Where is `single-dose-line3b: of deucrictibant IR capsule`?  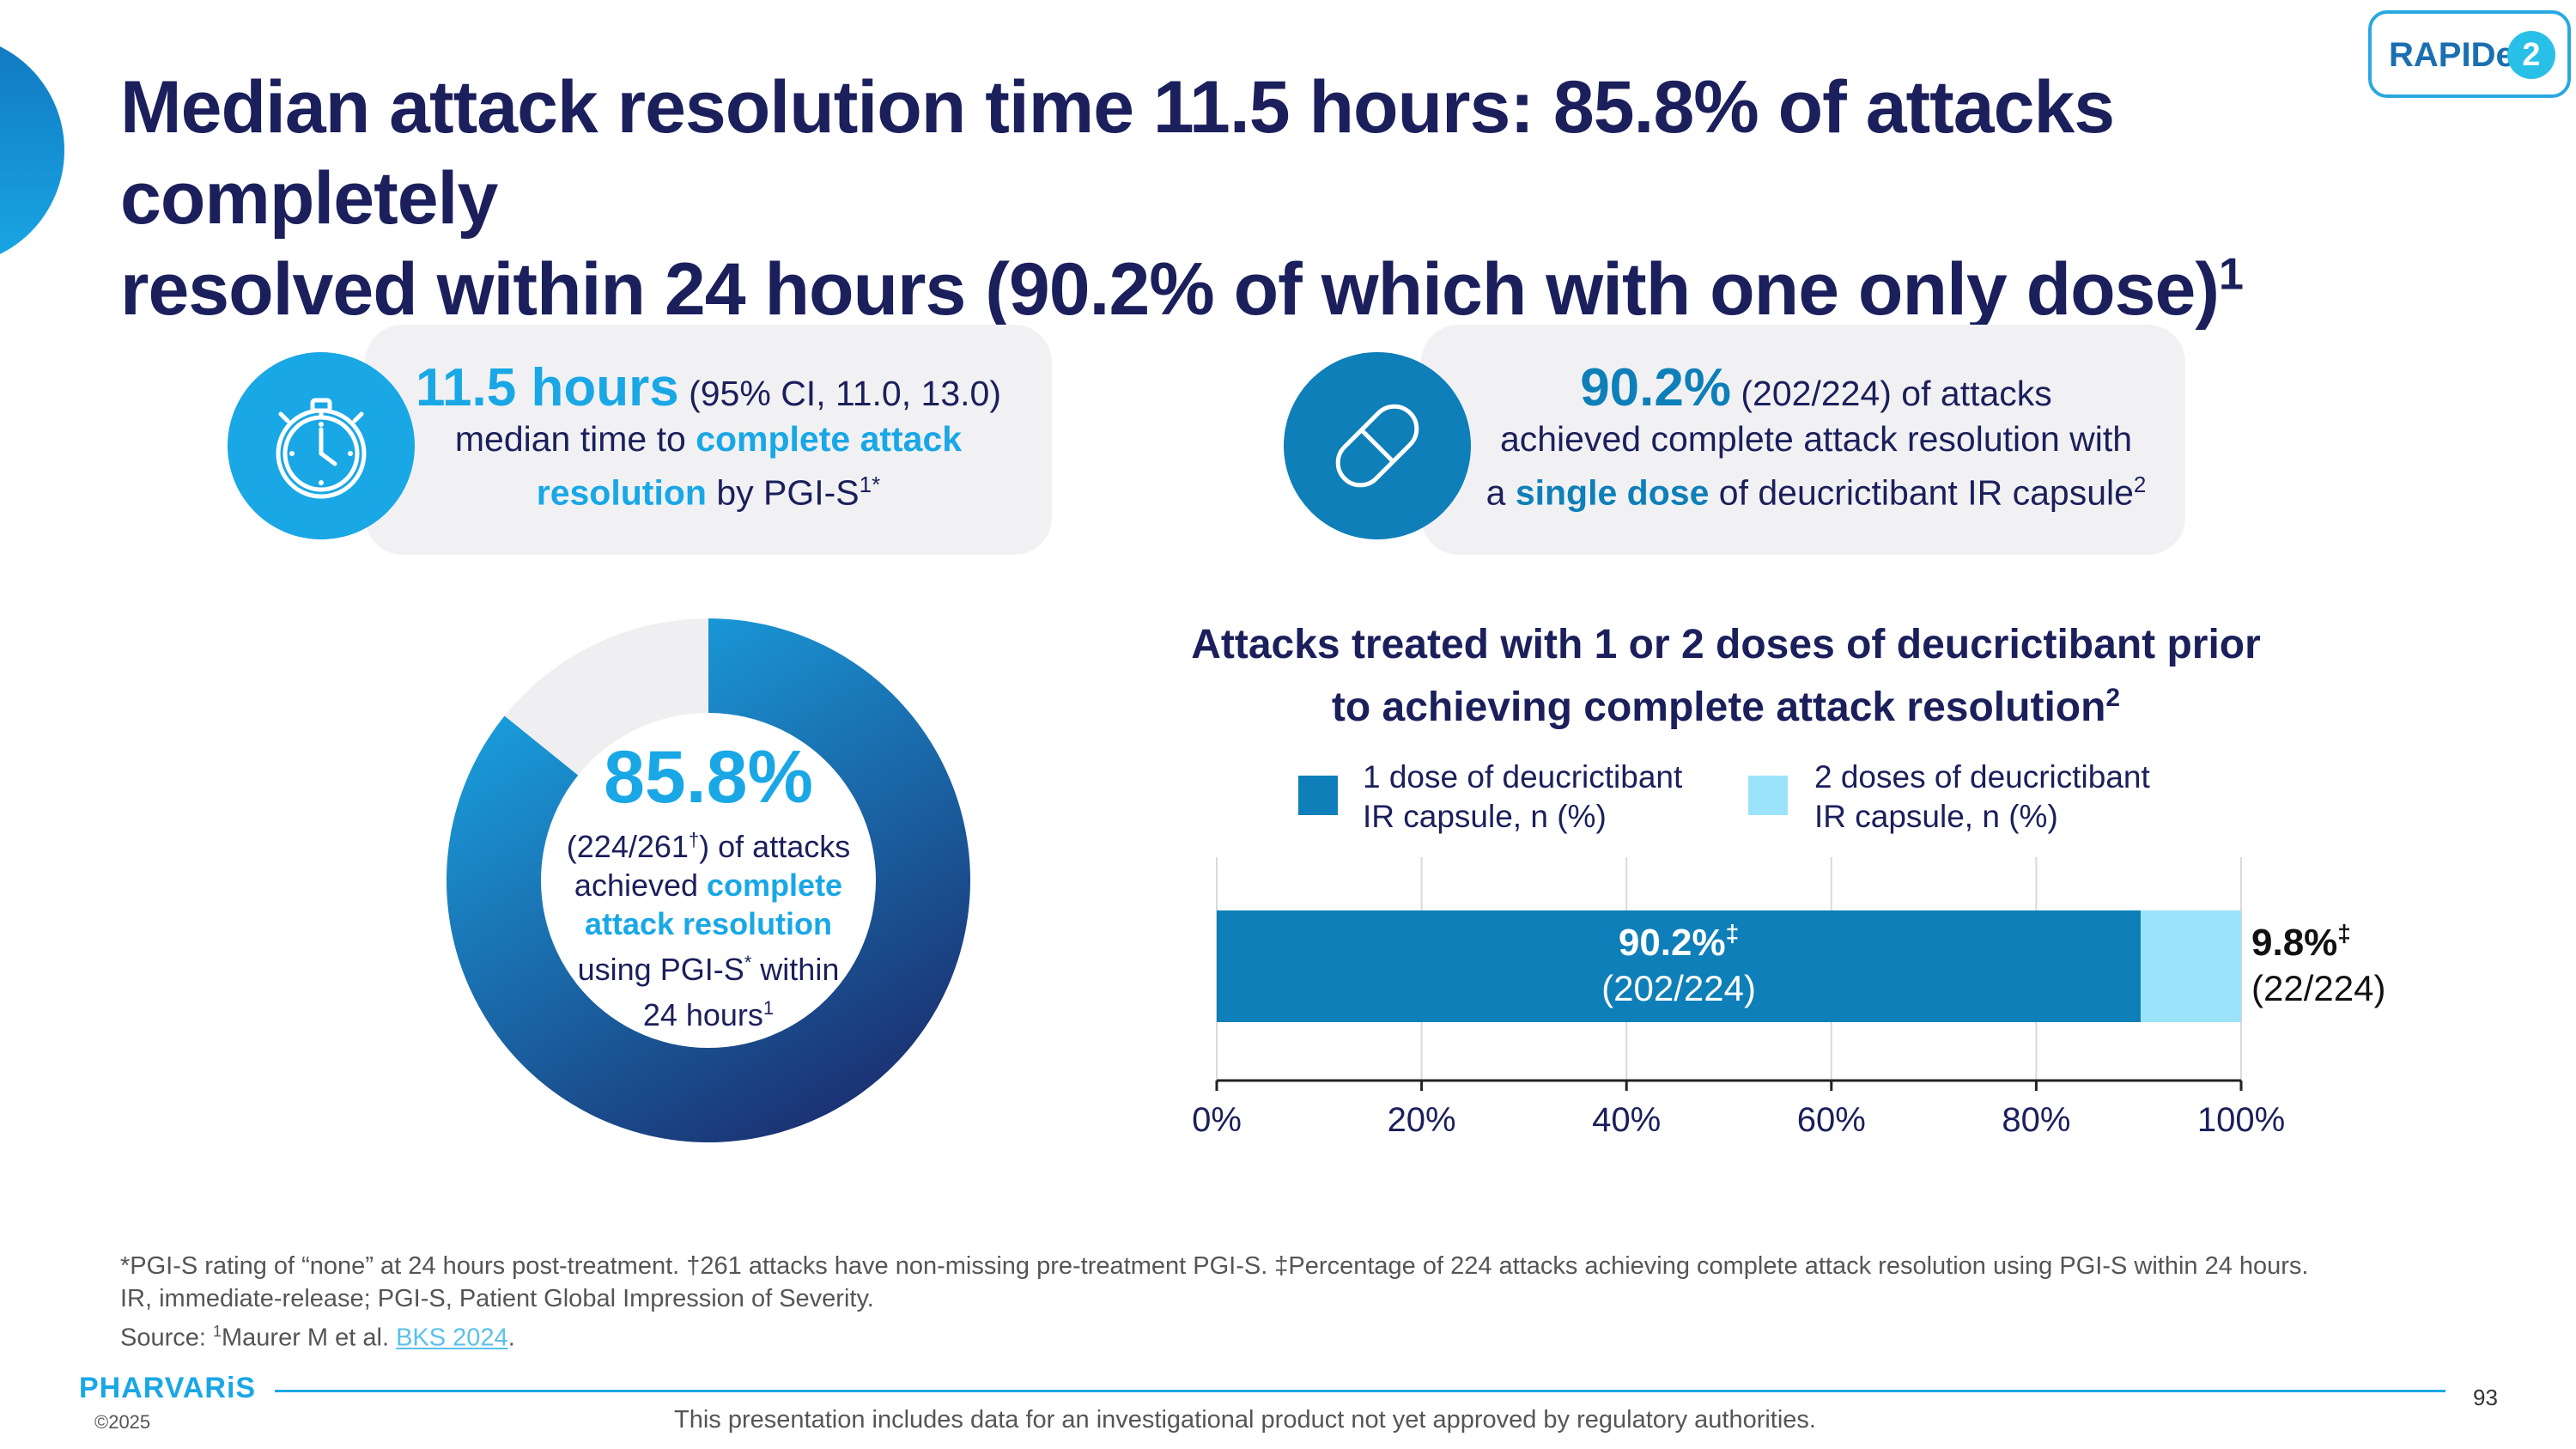
single-dose-line3b: of deucrictibant IR capsule is located at coordinates (1922, 492).